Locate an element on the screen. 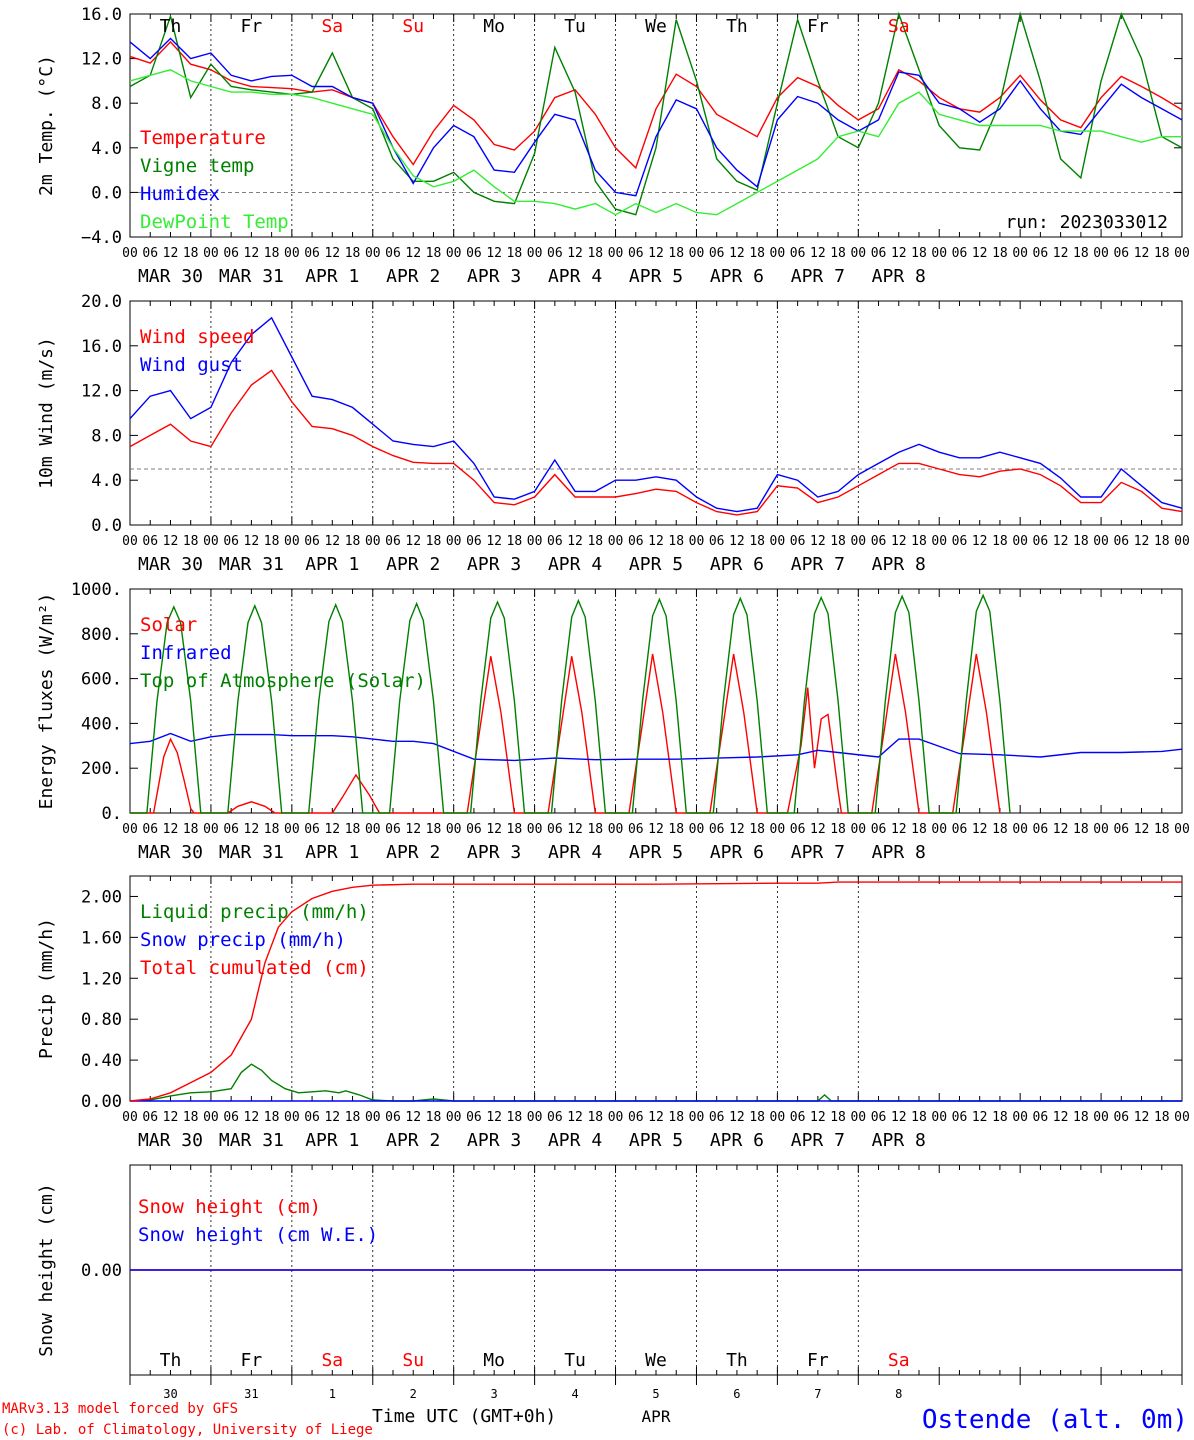 The image size is (1194, 1440). series-line-infrared is located at coordinates (656, 747).